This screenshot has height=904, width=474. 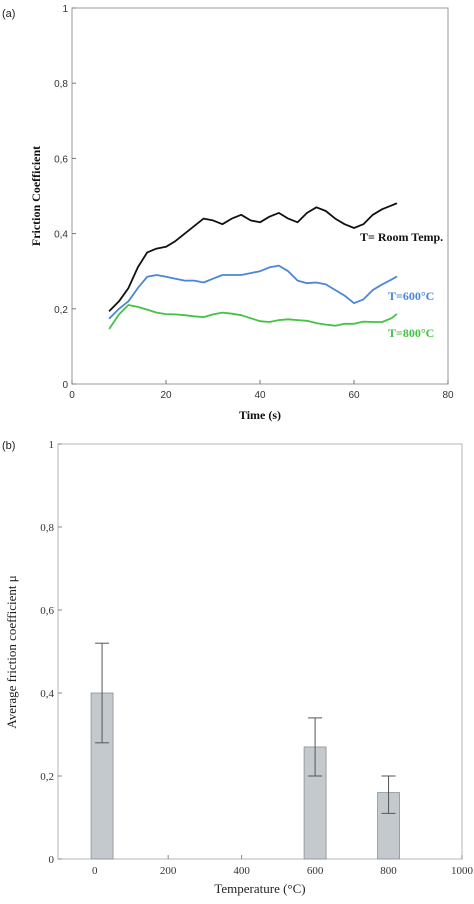 What do you see at coordinates (462, 871) in the screenshot?
I see `panel-b-x-tick-label: 1000` at bounding box center [462, 871].